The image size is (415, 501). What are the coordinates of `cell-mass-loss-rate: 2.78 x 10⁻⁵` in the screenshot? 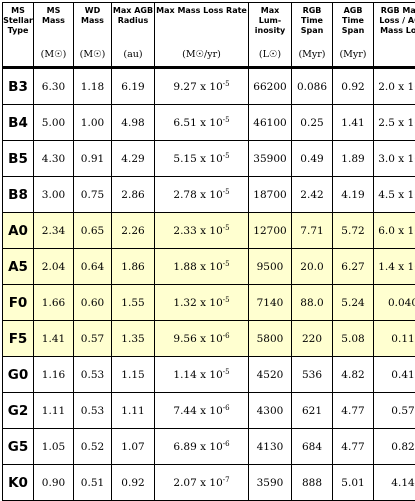 It's located at (202, 195).